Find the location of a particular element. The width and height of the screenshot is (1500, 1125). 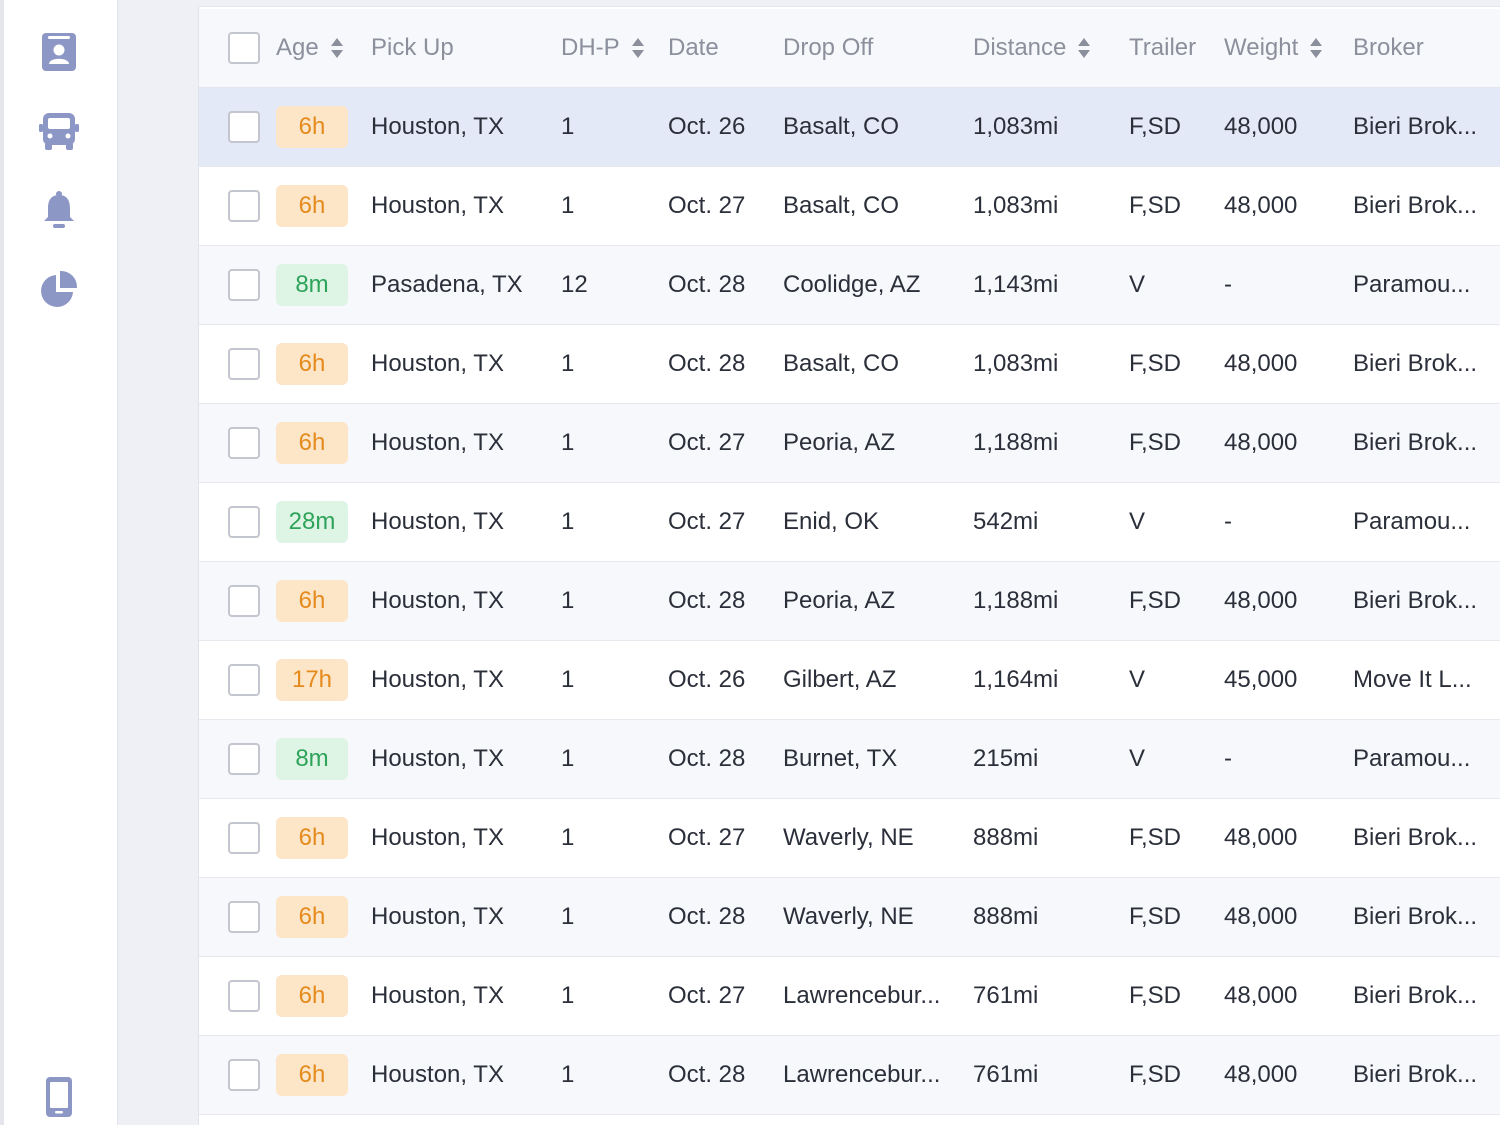

distance-cell: 1,143mi is located at coordinates (1016, 284).